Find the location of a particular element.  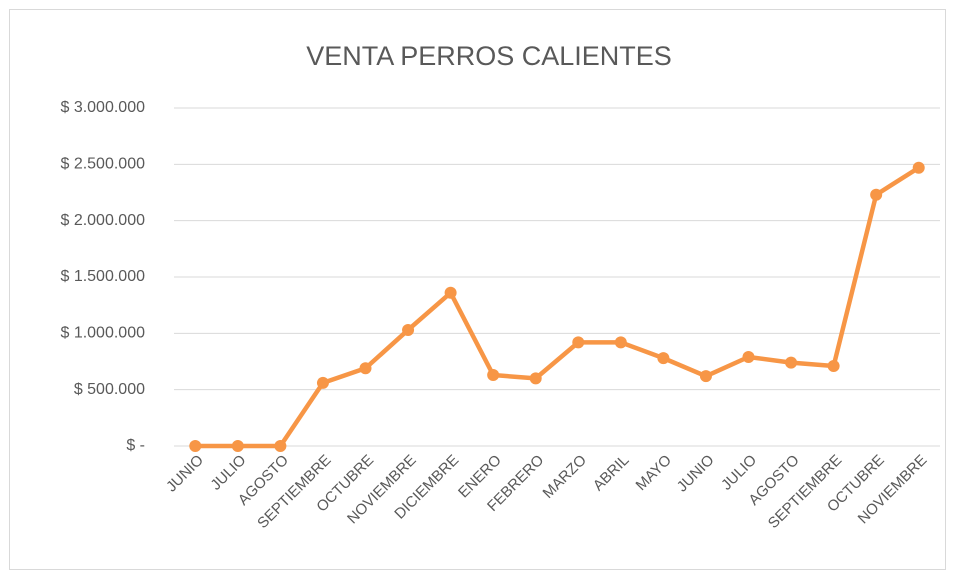

y-tick-label: $ 1.000.000 is located at coordinates (102, 333).